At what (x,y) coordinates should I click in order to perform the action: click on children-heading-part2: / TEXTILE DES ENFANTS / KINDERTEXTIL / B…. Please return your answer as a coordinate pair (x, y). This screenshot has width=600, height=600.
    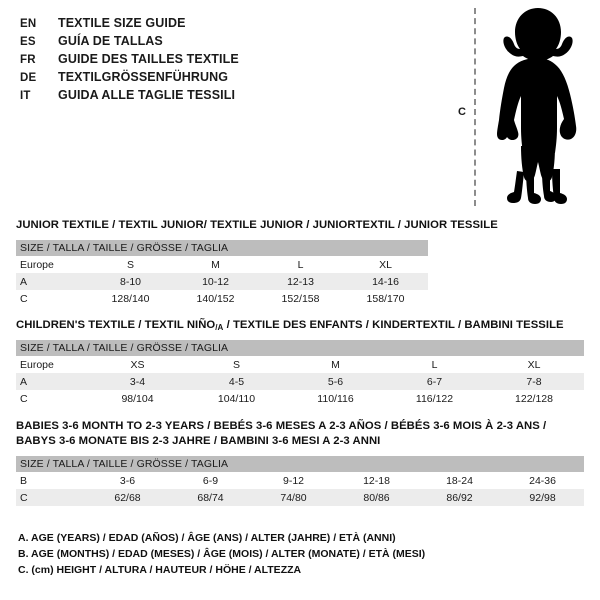
    Looking at the image, I should click on (393, 325).